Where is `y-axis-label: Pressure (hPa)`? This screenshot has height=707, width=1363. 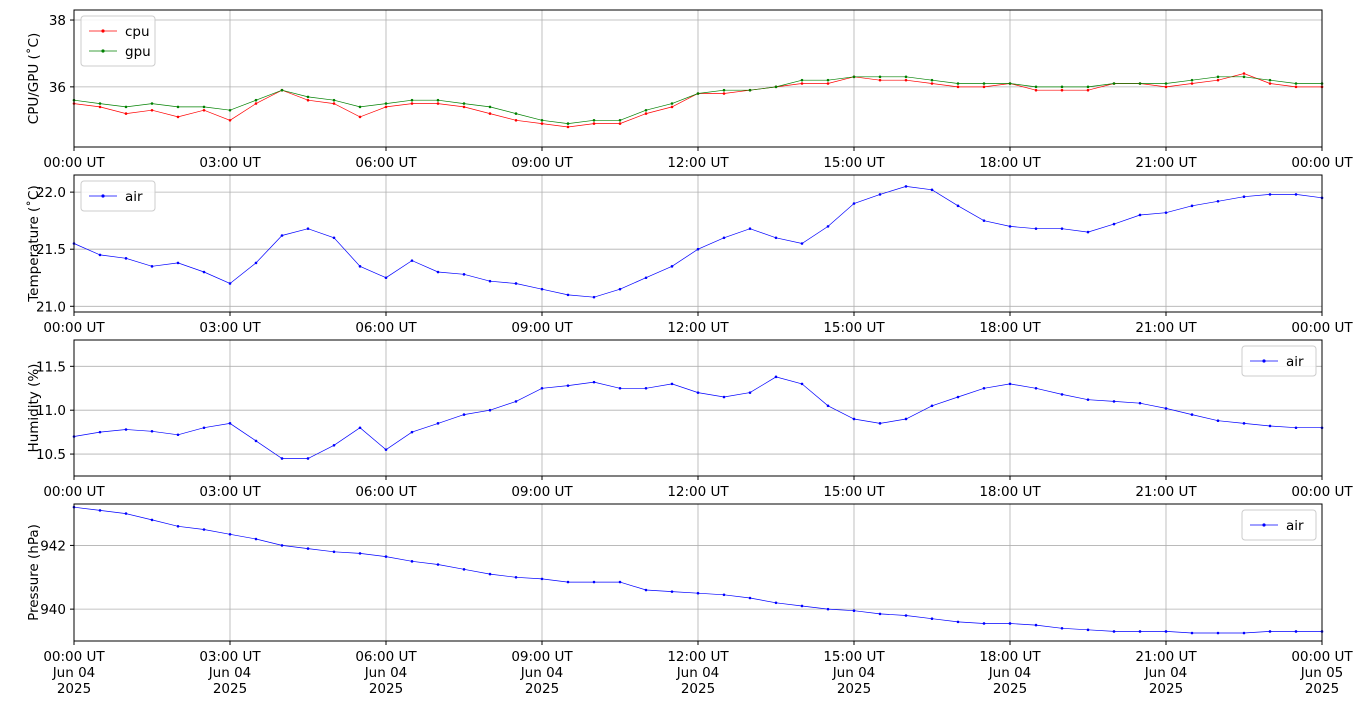 y-axis-label: Pressure (hPa) is located at coordinates (34, 572).